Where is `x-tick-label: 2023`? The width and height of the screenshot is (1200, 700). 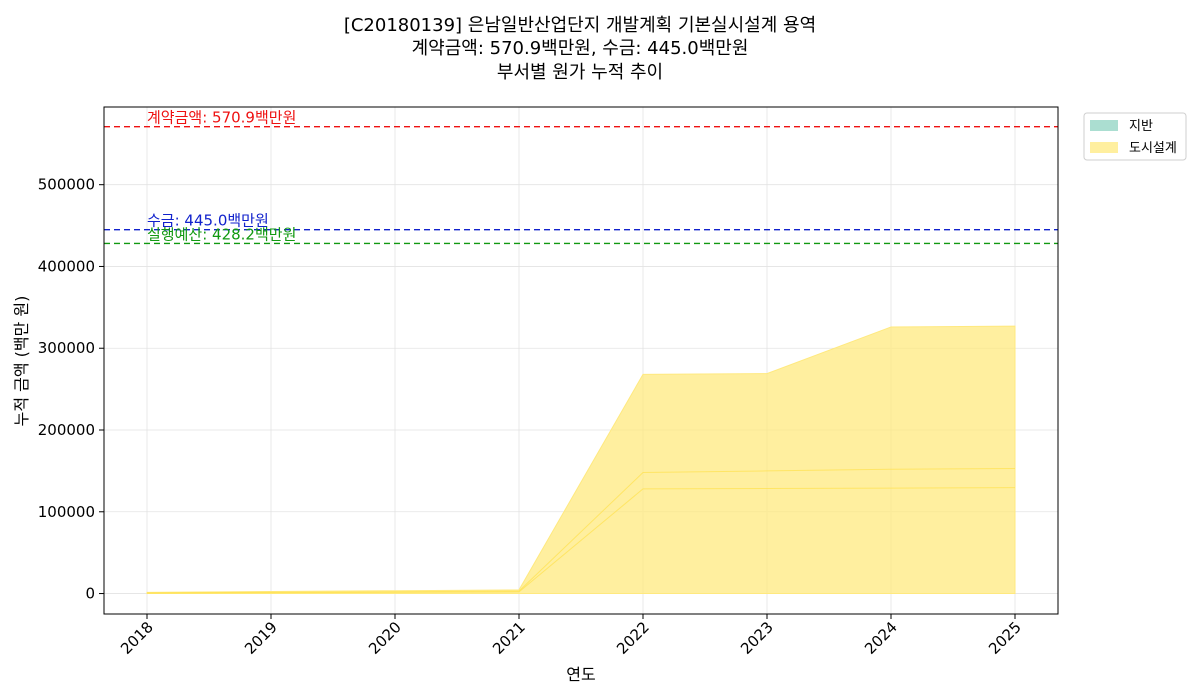 x-tick-label: 2023 is located at coordinates (757, 638).